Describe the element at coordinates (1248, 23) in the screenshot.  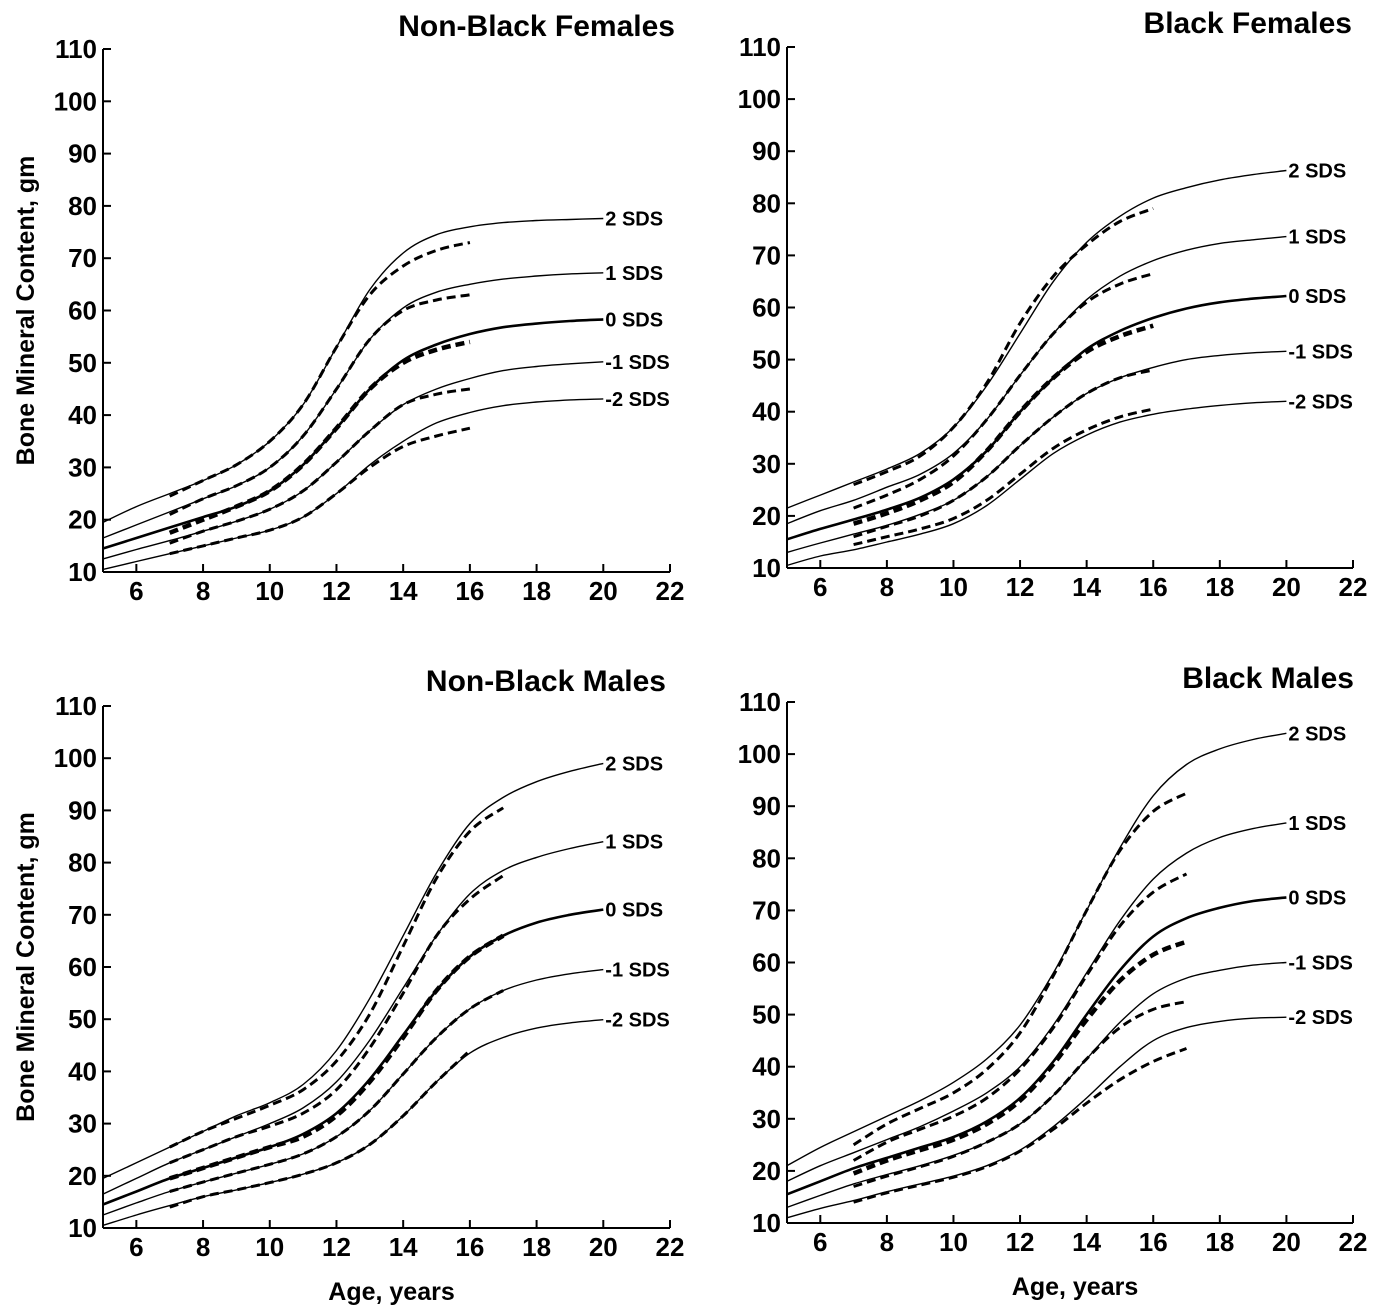
I see `panel-title: Black Females` at that location.